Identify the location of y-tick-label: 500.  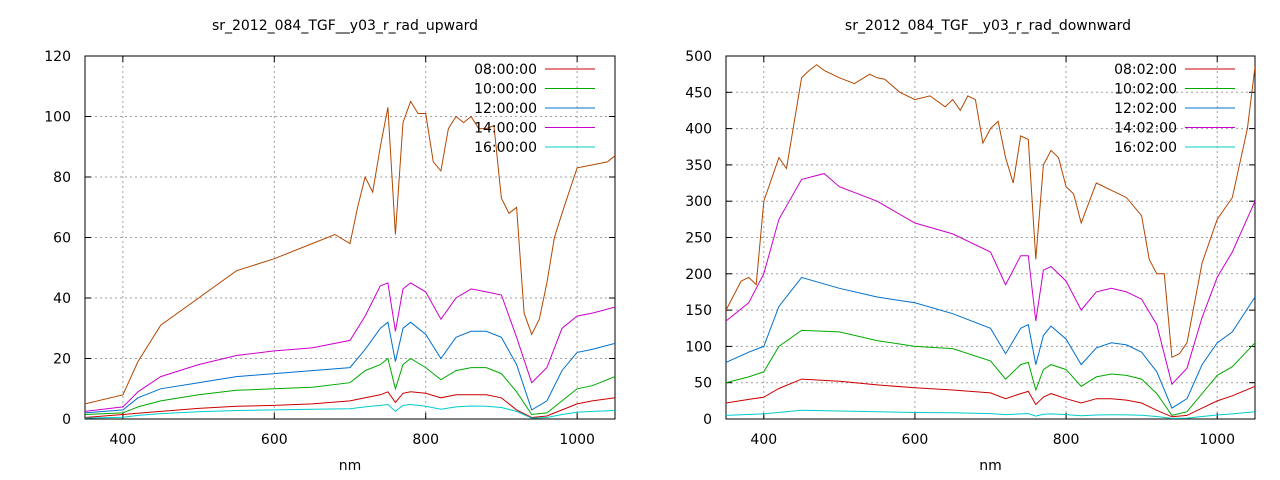
(698, 57).